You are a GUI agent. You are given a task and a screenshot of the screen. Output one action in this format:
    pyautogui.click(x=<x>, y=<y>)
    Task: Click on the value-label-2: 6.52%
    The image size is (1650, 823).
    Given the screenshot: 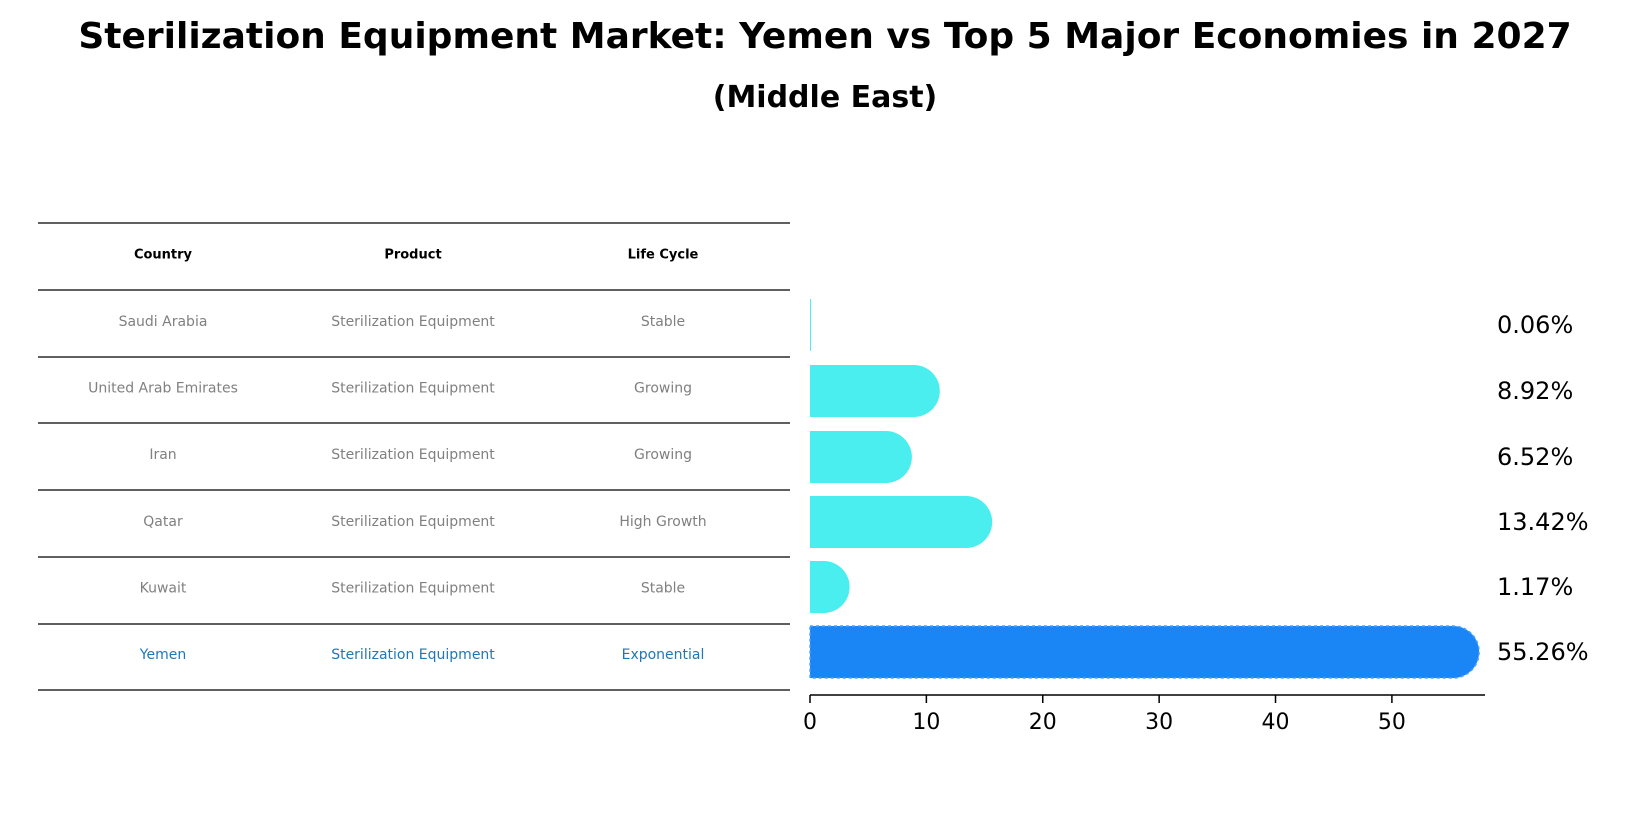 What is the action you would take?
    pyautogui.click(x=1535, y=457)
    